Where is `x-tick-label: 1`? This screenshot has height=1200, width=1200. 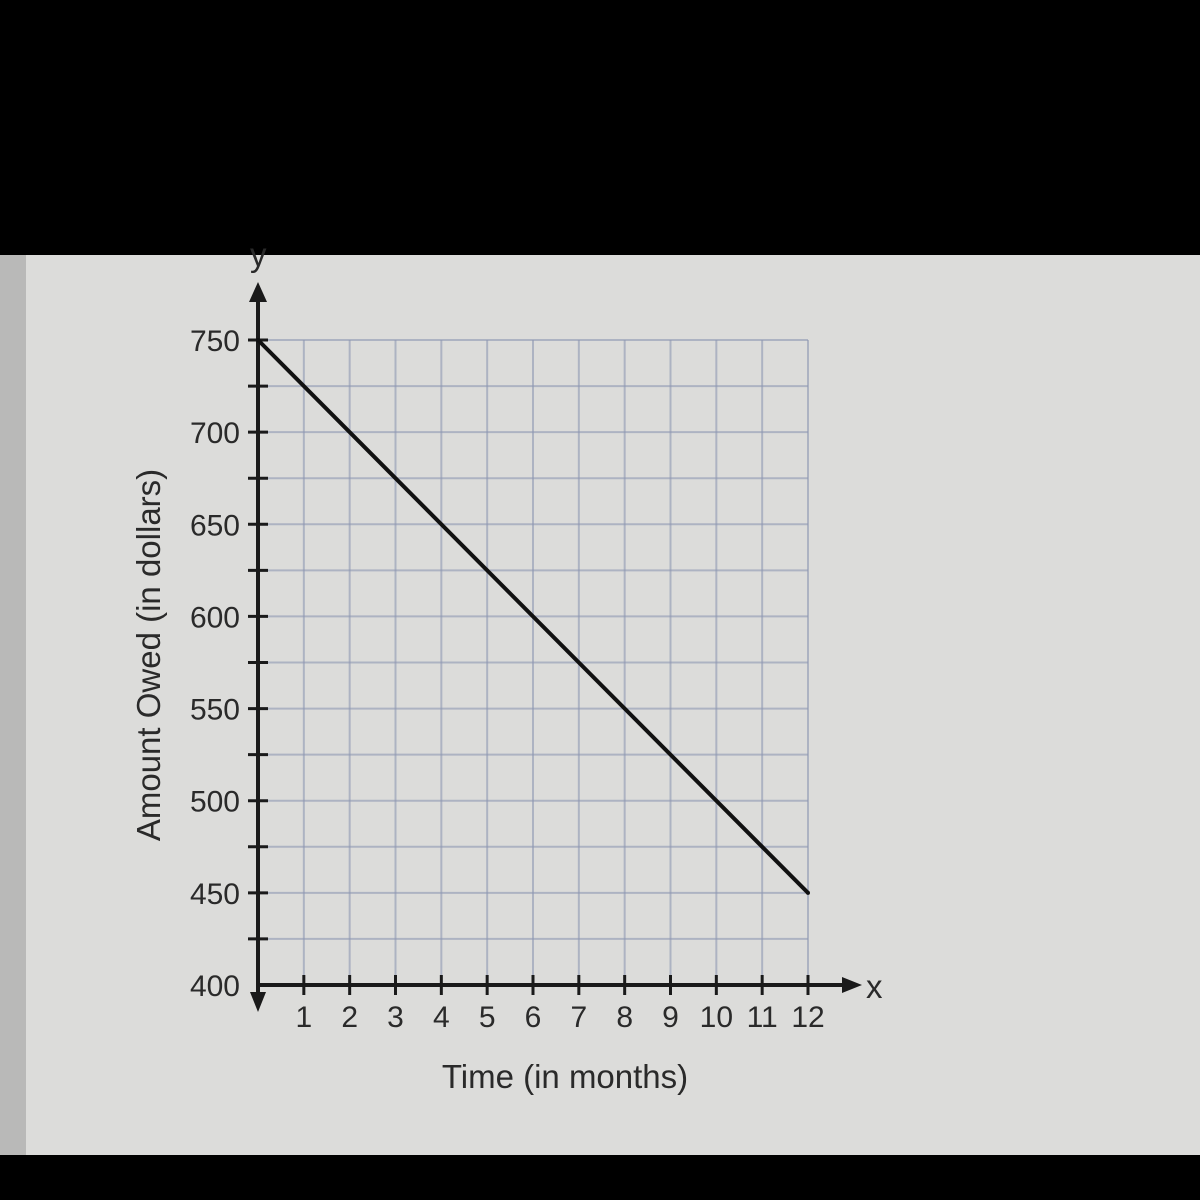
x-tick-label: 1 is located at coordinates (303, 1017).